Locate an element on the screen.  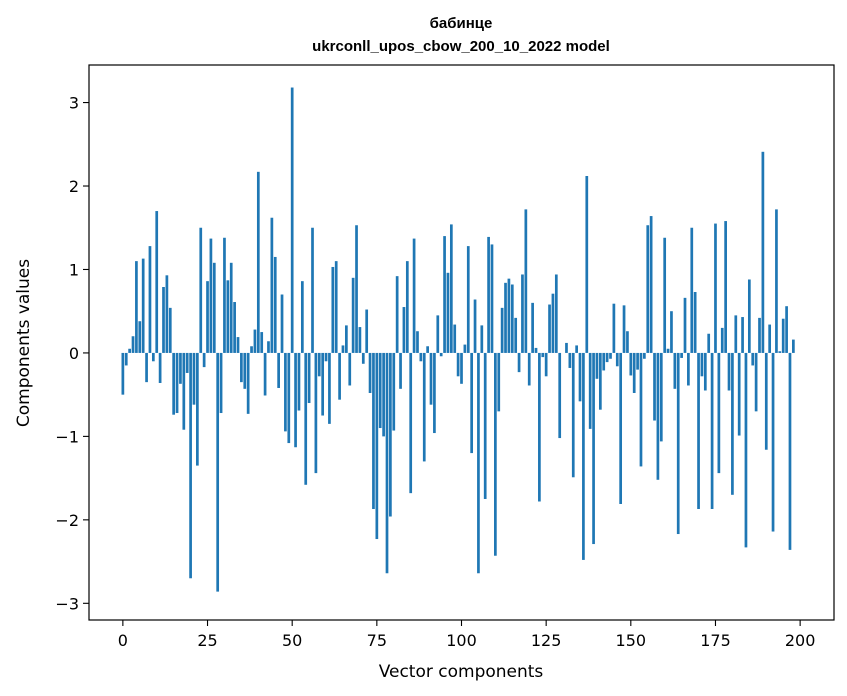
y-tick-label: 0 is located at coordinates (74, 353).